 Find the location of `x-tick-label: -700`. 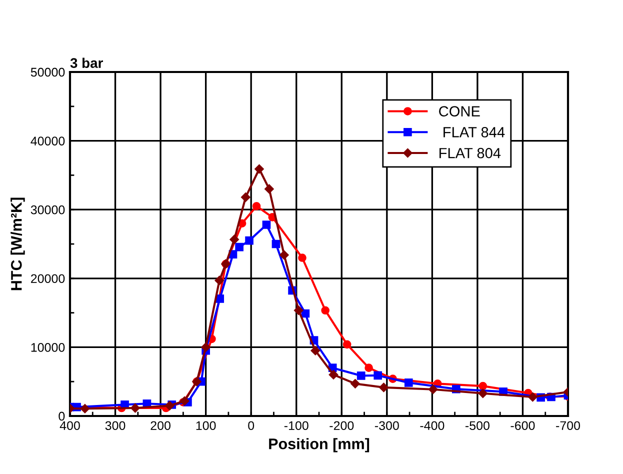

x-tick-label: -700 is located at coordinates (568, 425).